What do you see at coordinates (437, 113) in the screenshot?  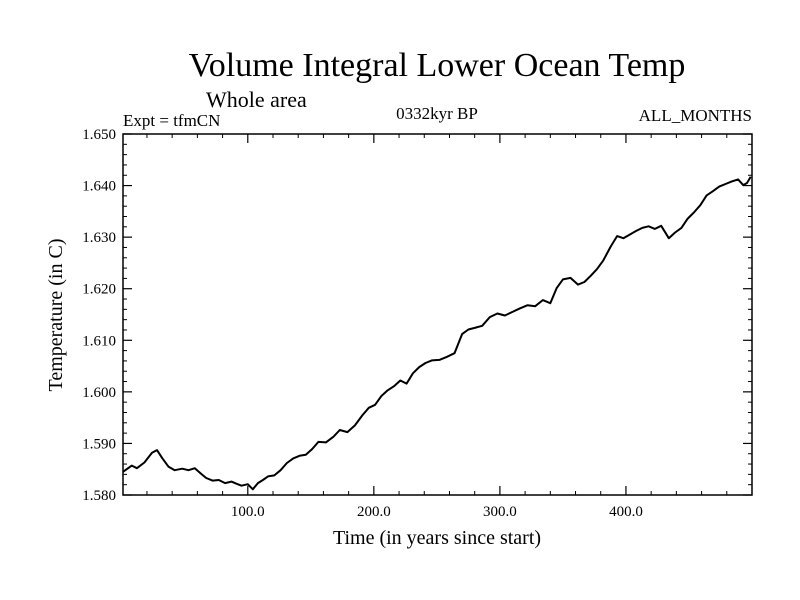 I see `period-label: 0332kyr BP` at bounding box center [437, 113].